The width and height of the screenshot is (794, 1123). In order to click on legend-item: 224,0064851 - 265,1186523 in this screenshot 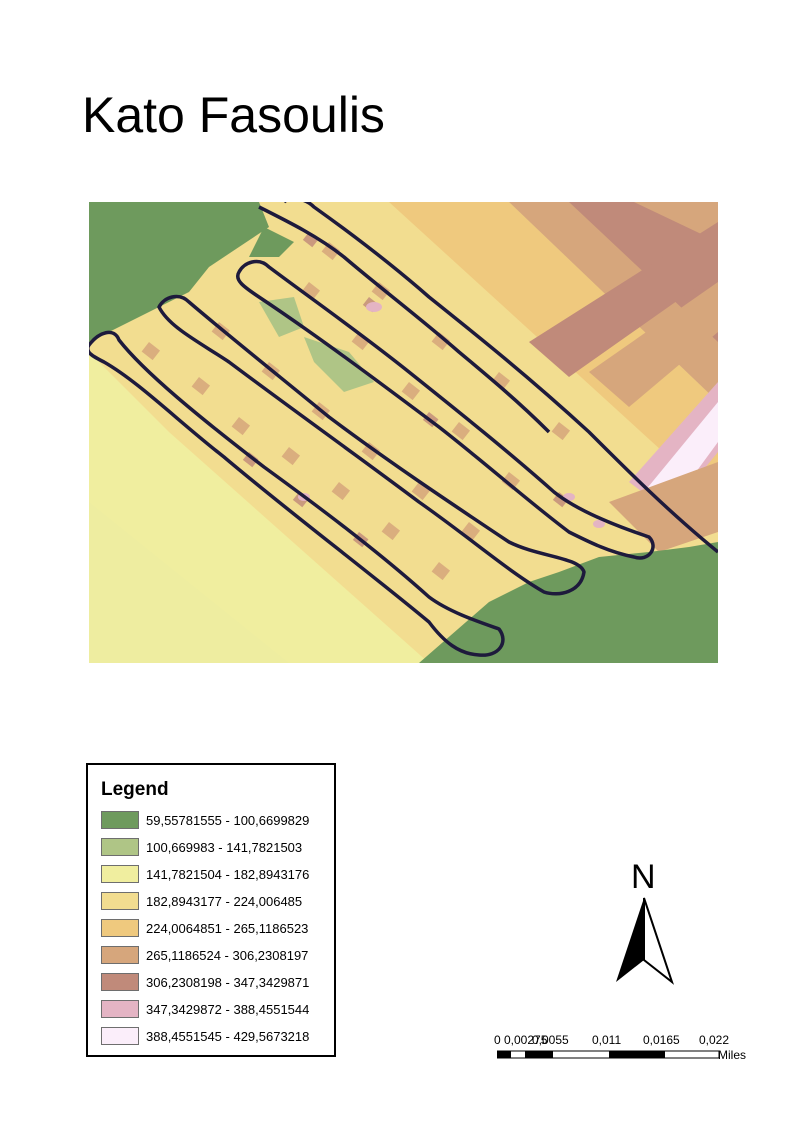, I will do `click(204, 928)`.